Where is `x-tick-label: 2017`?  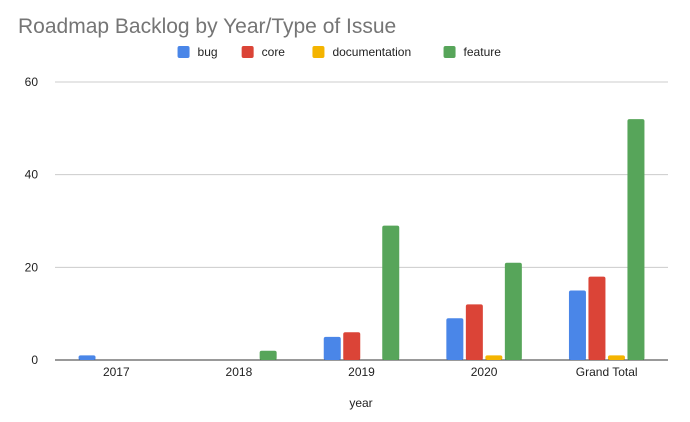
x-tick-label: 2017 is located at coordinates (116, 372).